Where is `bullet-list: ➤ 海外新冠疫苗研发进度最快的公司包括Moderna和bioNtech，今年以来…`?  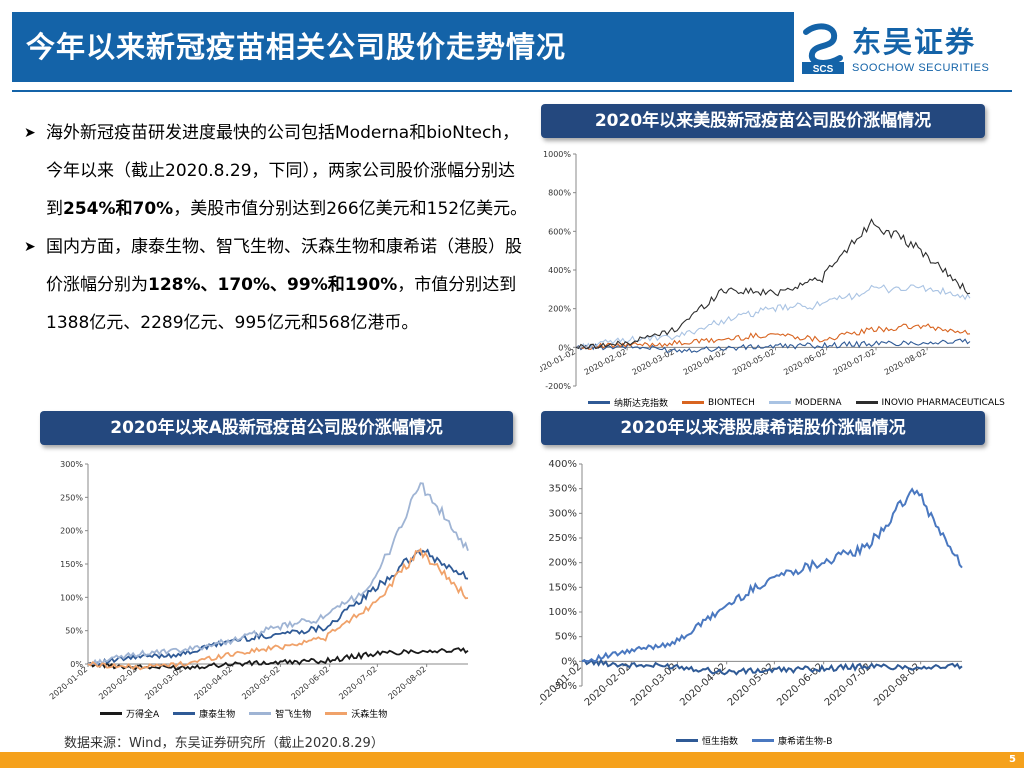
bullet-list: ➤ 海外新冠疫苗研发进度最快的公司包括Moderna和bioNtech，今年以来… is located at coordinates (276, 228).